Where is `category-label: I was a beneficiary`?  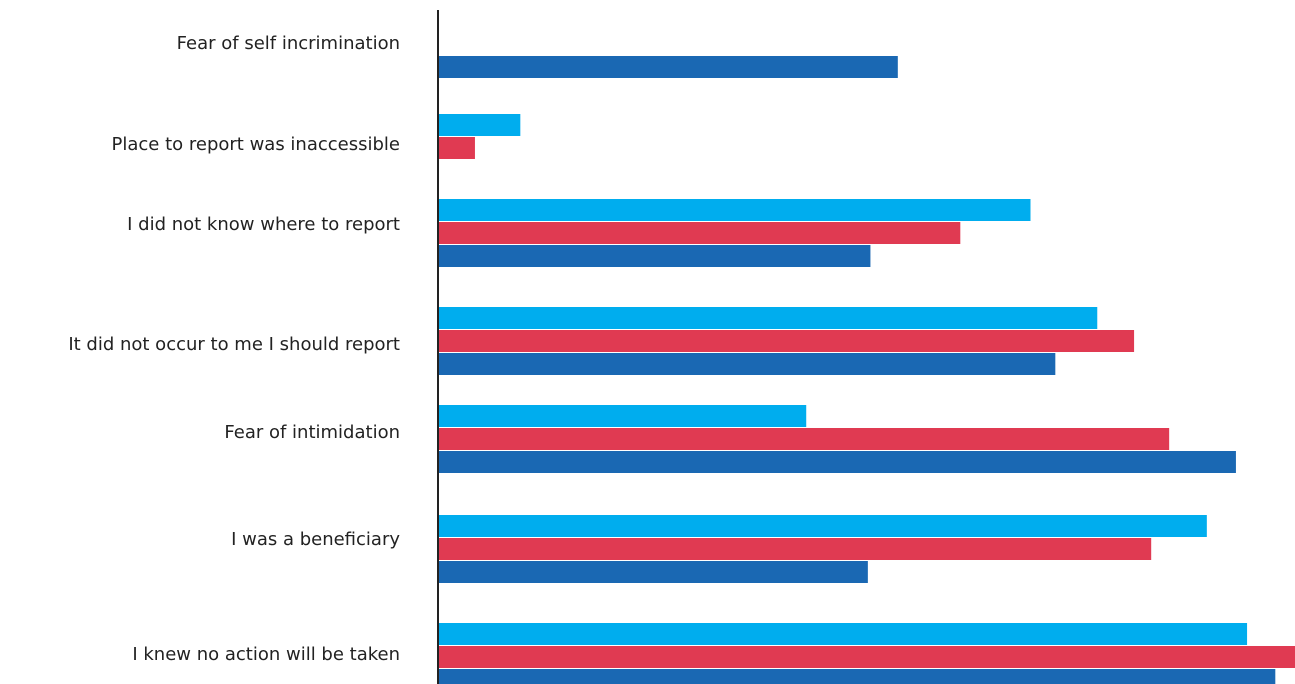
category-label: I was a beneficiary is located at coordinates (315, 539).